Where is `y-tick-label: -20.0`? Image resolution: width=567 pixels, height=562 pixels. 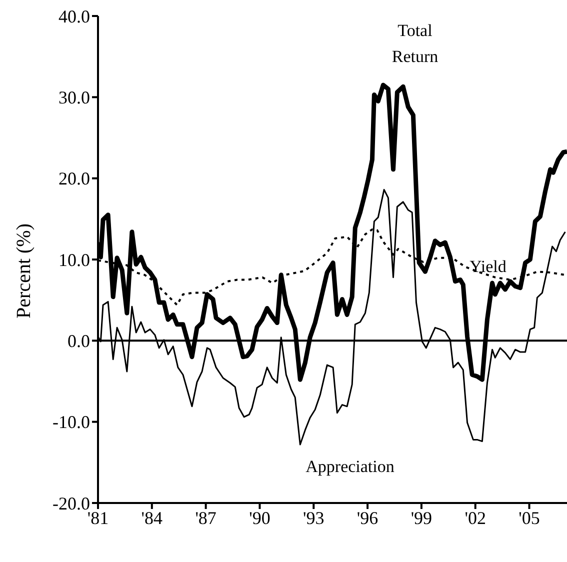 y-tick-label: -20.0 is located at coordinates (71, 503).